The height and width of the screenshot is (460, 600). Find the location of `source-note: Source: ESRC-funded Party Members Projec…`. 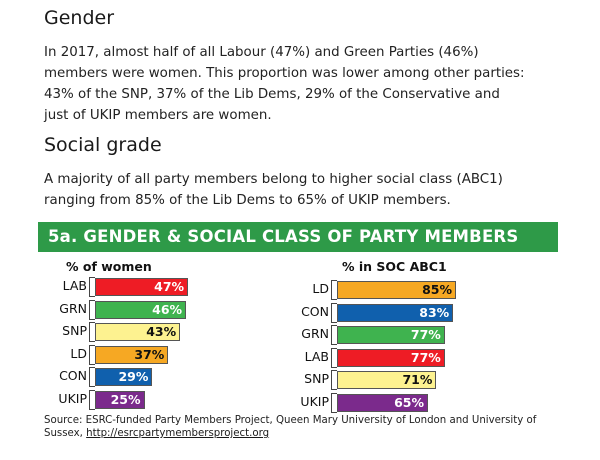

source-note: Source: ESRC-funded Party Members Projec… is located at coordinates (304, 427).